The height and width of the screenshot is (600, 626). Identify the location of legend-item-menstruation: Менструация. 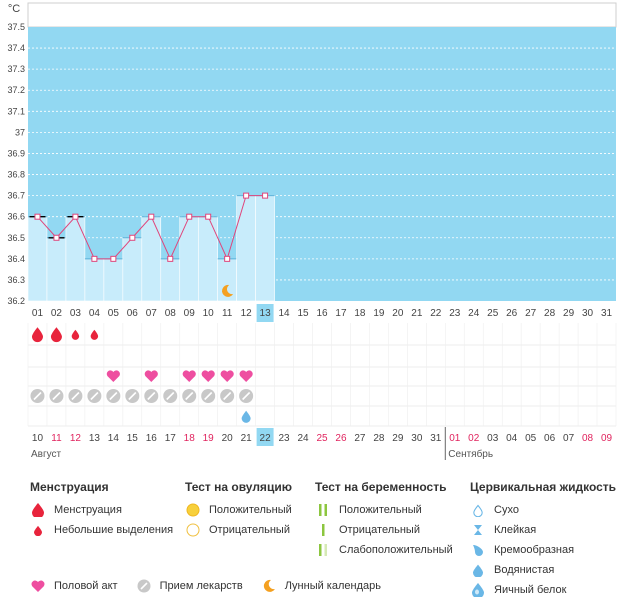
(101, 510).